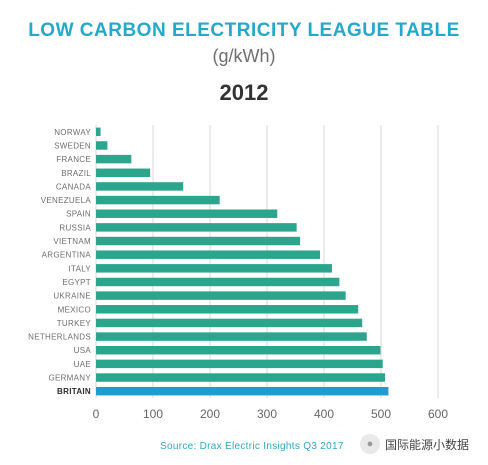 This screenshot has height=465, width=488. I want to click on category-label-russia: RUSSIA, so click(75, 227).